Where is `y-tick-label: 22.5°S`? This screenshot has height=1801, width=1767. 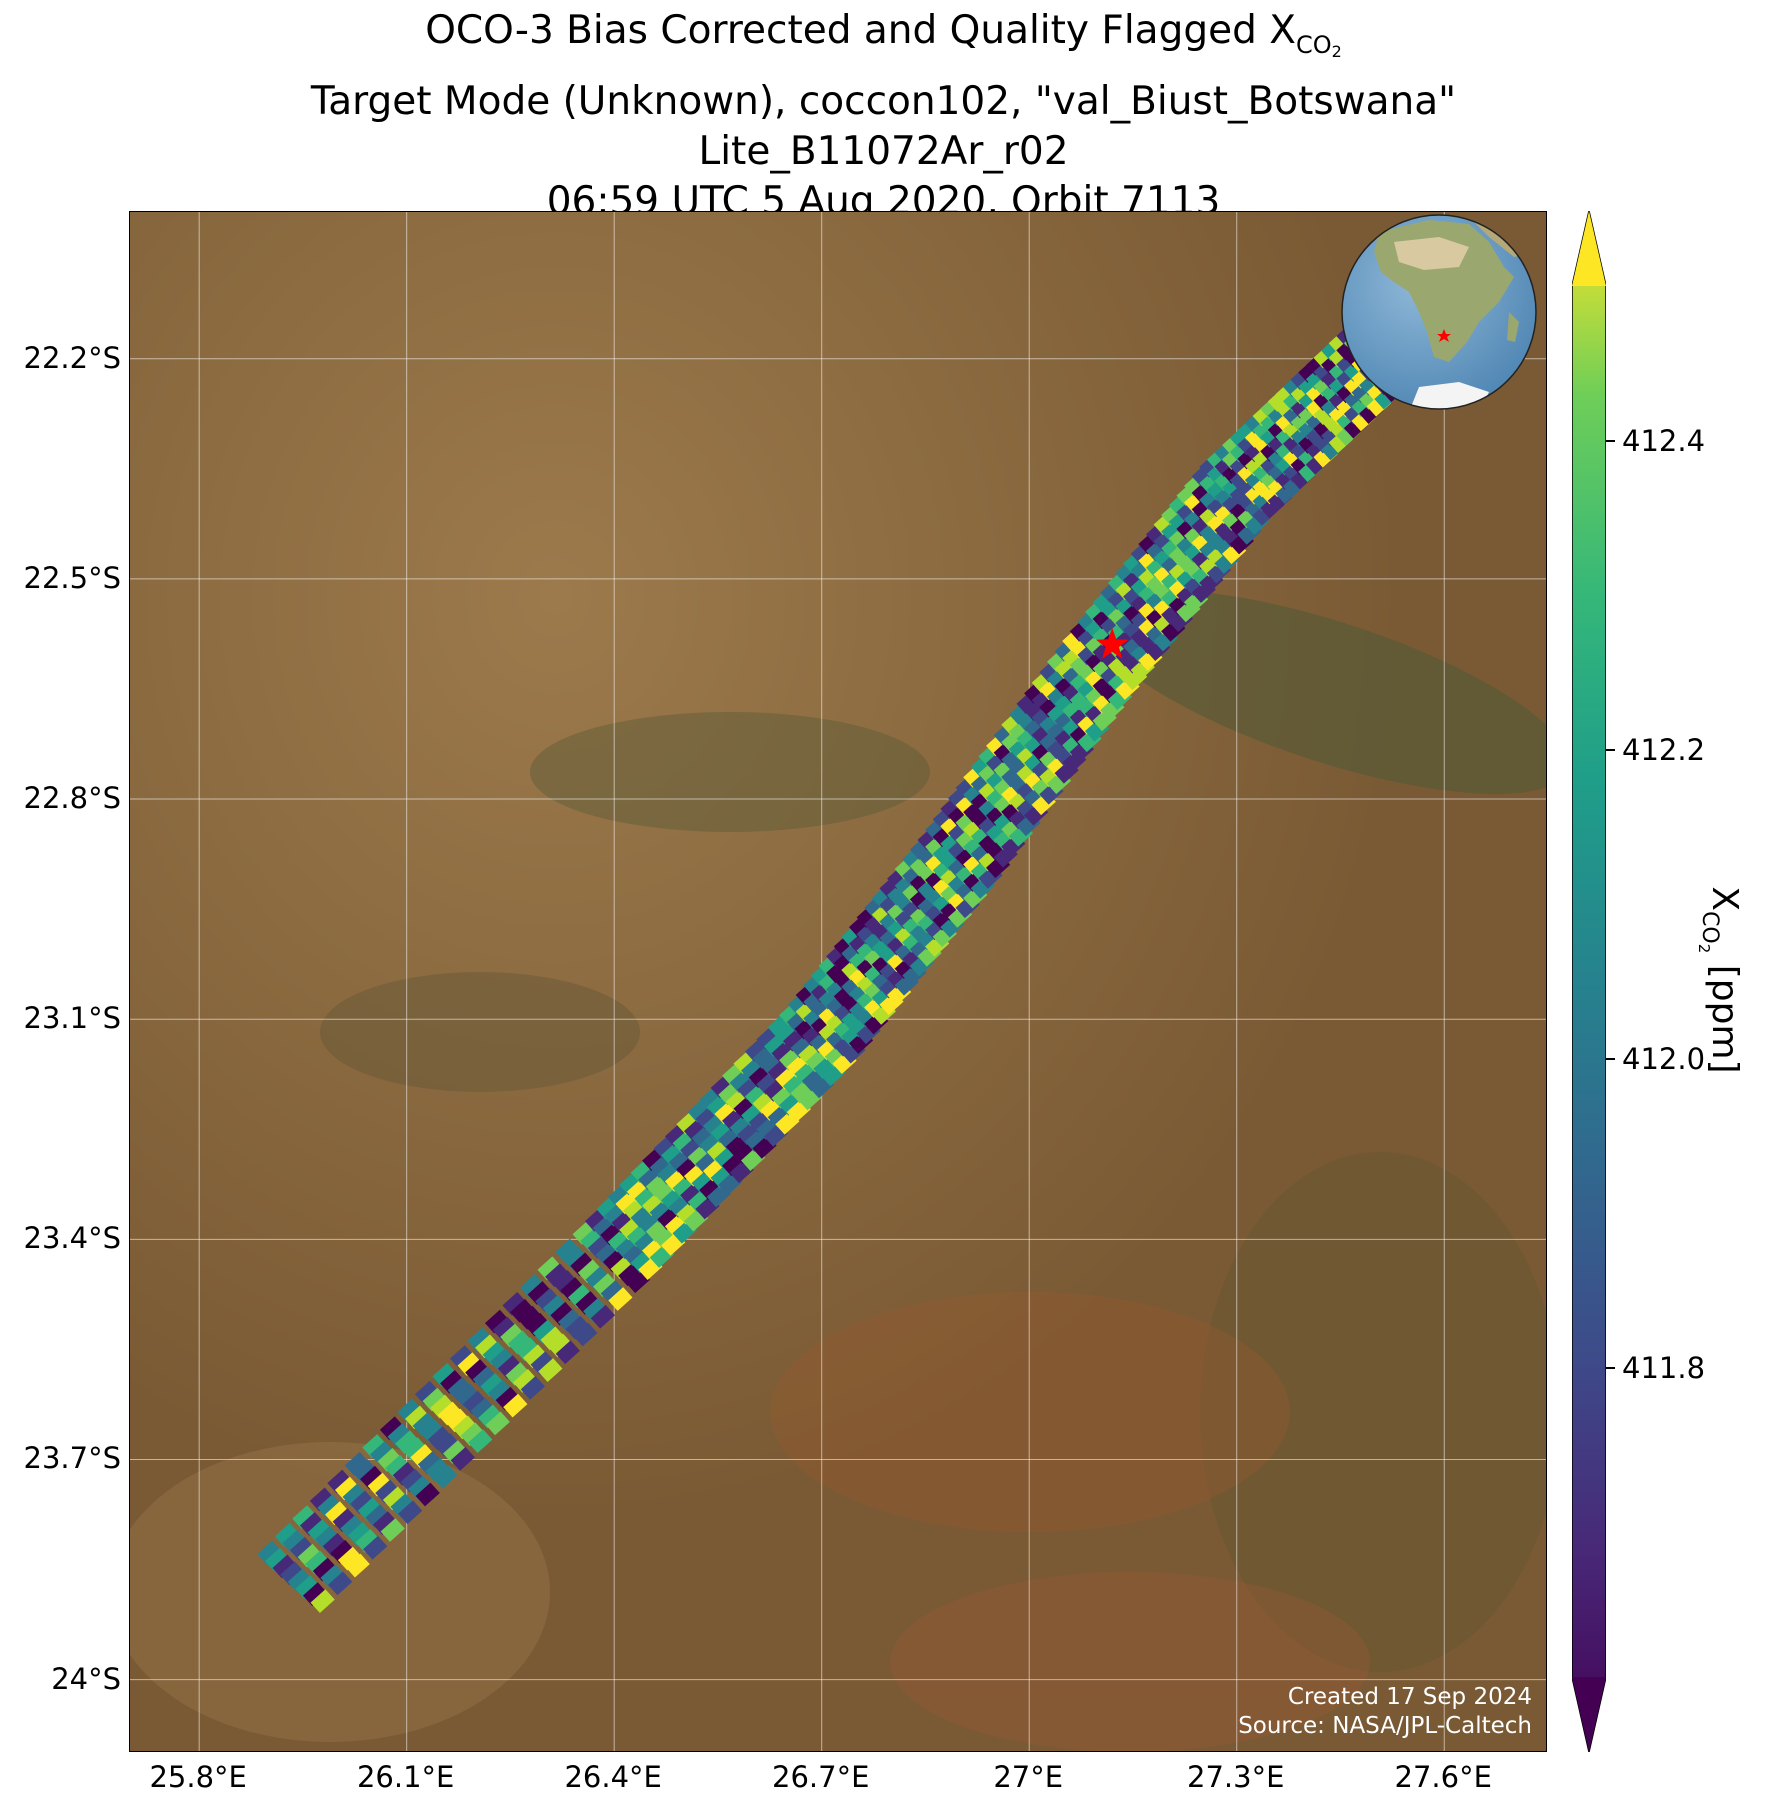
y-tick-label: 22.5°S is located at coordinates (72, 577).